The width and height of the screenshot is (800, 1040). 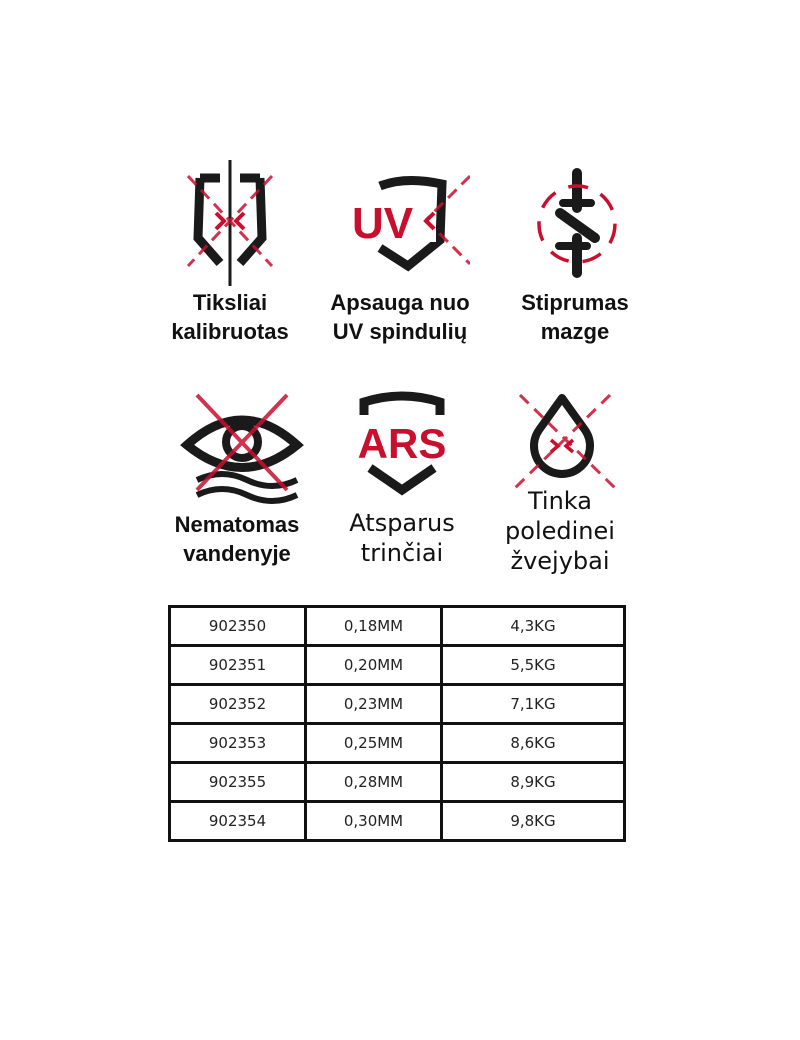 What do you see at coordinates (230, 317) in the screenshot?
I see `feature-label: Tiksliai kalibruotas` at bounding box center [230, 317].